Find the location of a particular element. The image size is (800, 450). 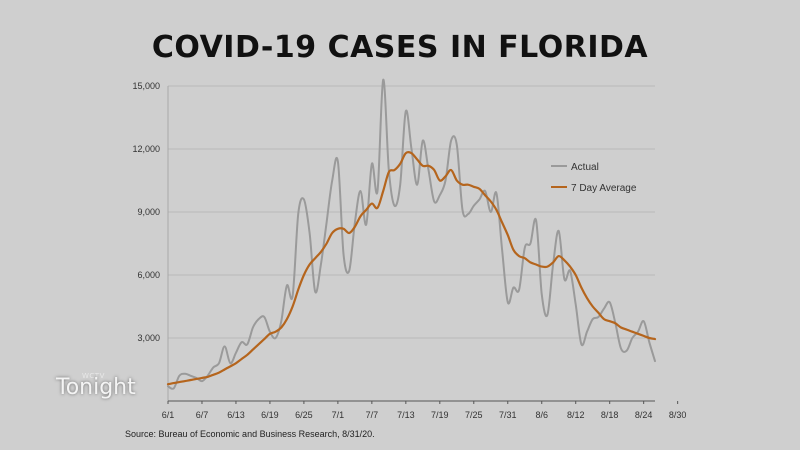

x-tick-label: 6/19 is located at coordinates (270, 415).